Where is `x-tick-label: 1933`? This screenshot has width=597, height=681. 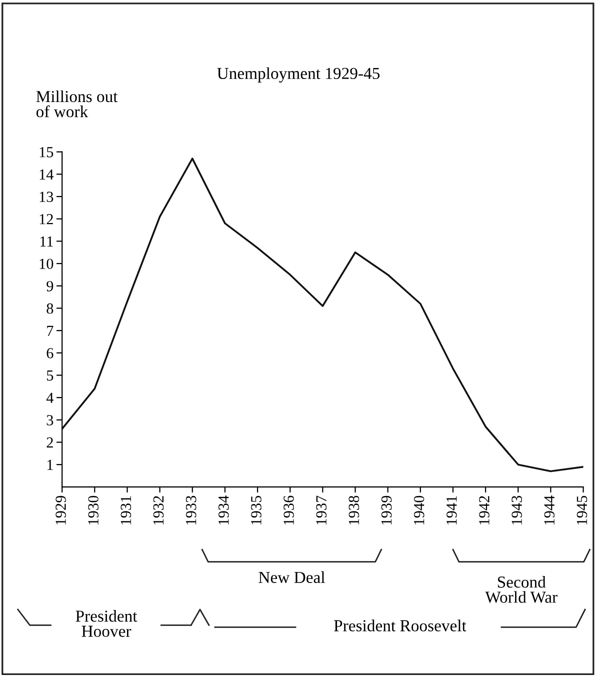 x-tick-label: 1933 is located at coordinates (191, 510).